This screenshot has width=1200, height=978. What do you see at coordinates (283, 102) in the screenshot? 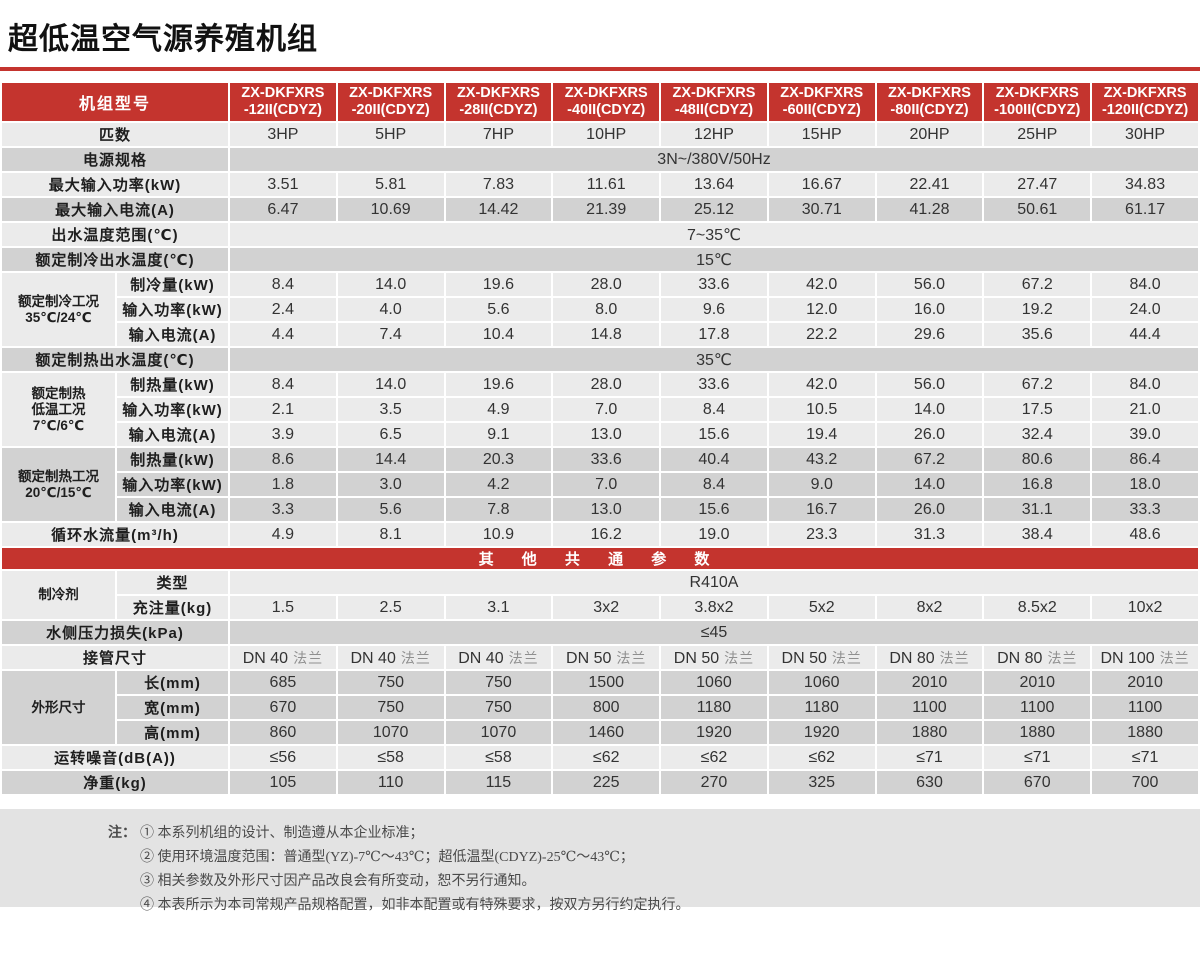
I see `model-cell: ZX-DKFXRS -12II(CDYZ)` at bounding box center [283, 102].